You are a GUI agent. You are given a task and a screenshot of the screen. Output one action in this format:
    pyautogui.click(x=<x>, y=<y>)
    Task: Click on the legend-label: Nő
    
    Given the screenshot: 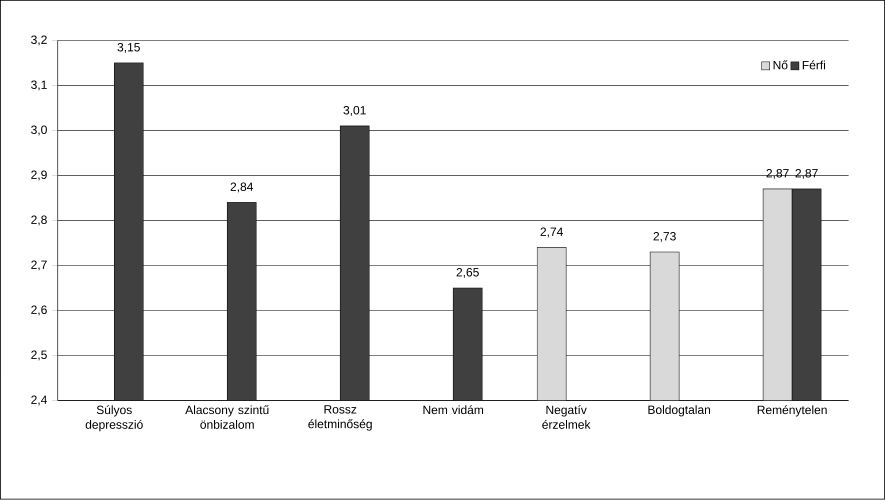 What is the action you would take?
    pyautogui.click(x=781, y=65)
    